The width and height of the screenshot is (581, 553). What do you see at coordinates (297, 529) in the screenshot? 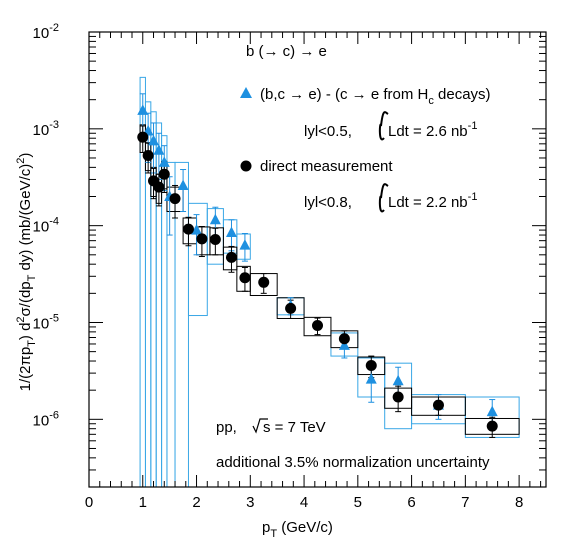
I see `x-axis-label: pT (GeV/c)` at bounding box center [297, 529].